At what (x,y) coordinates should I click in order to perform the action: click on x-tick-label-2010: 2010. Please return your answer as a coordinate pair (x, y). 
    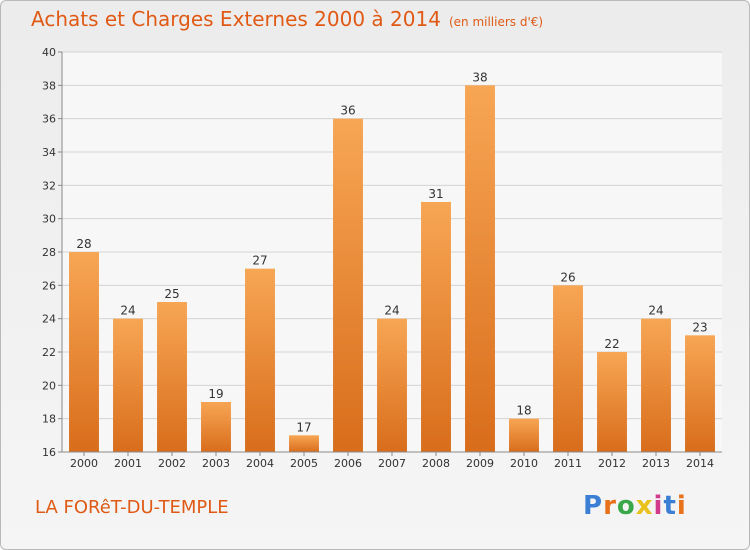
    Looking at the image, I should click on (524, 463).